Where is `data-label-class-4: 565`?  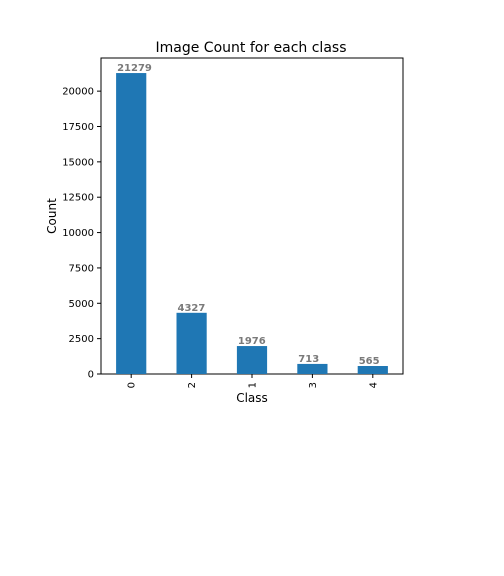
data-label-class-4: 565 is located at coordinates (369, 361).